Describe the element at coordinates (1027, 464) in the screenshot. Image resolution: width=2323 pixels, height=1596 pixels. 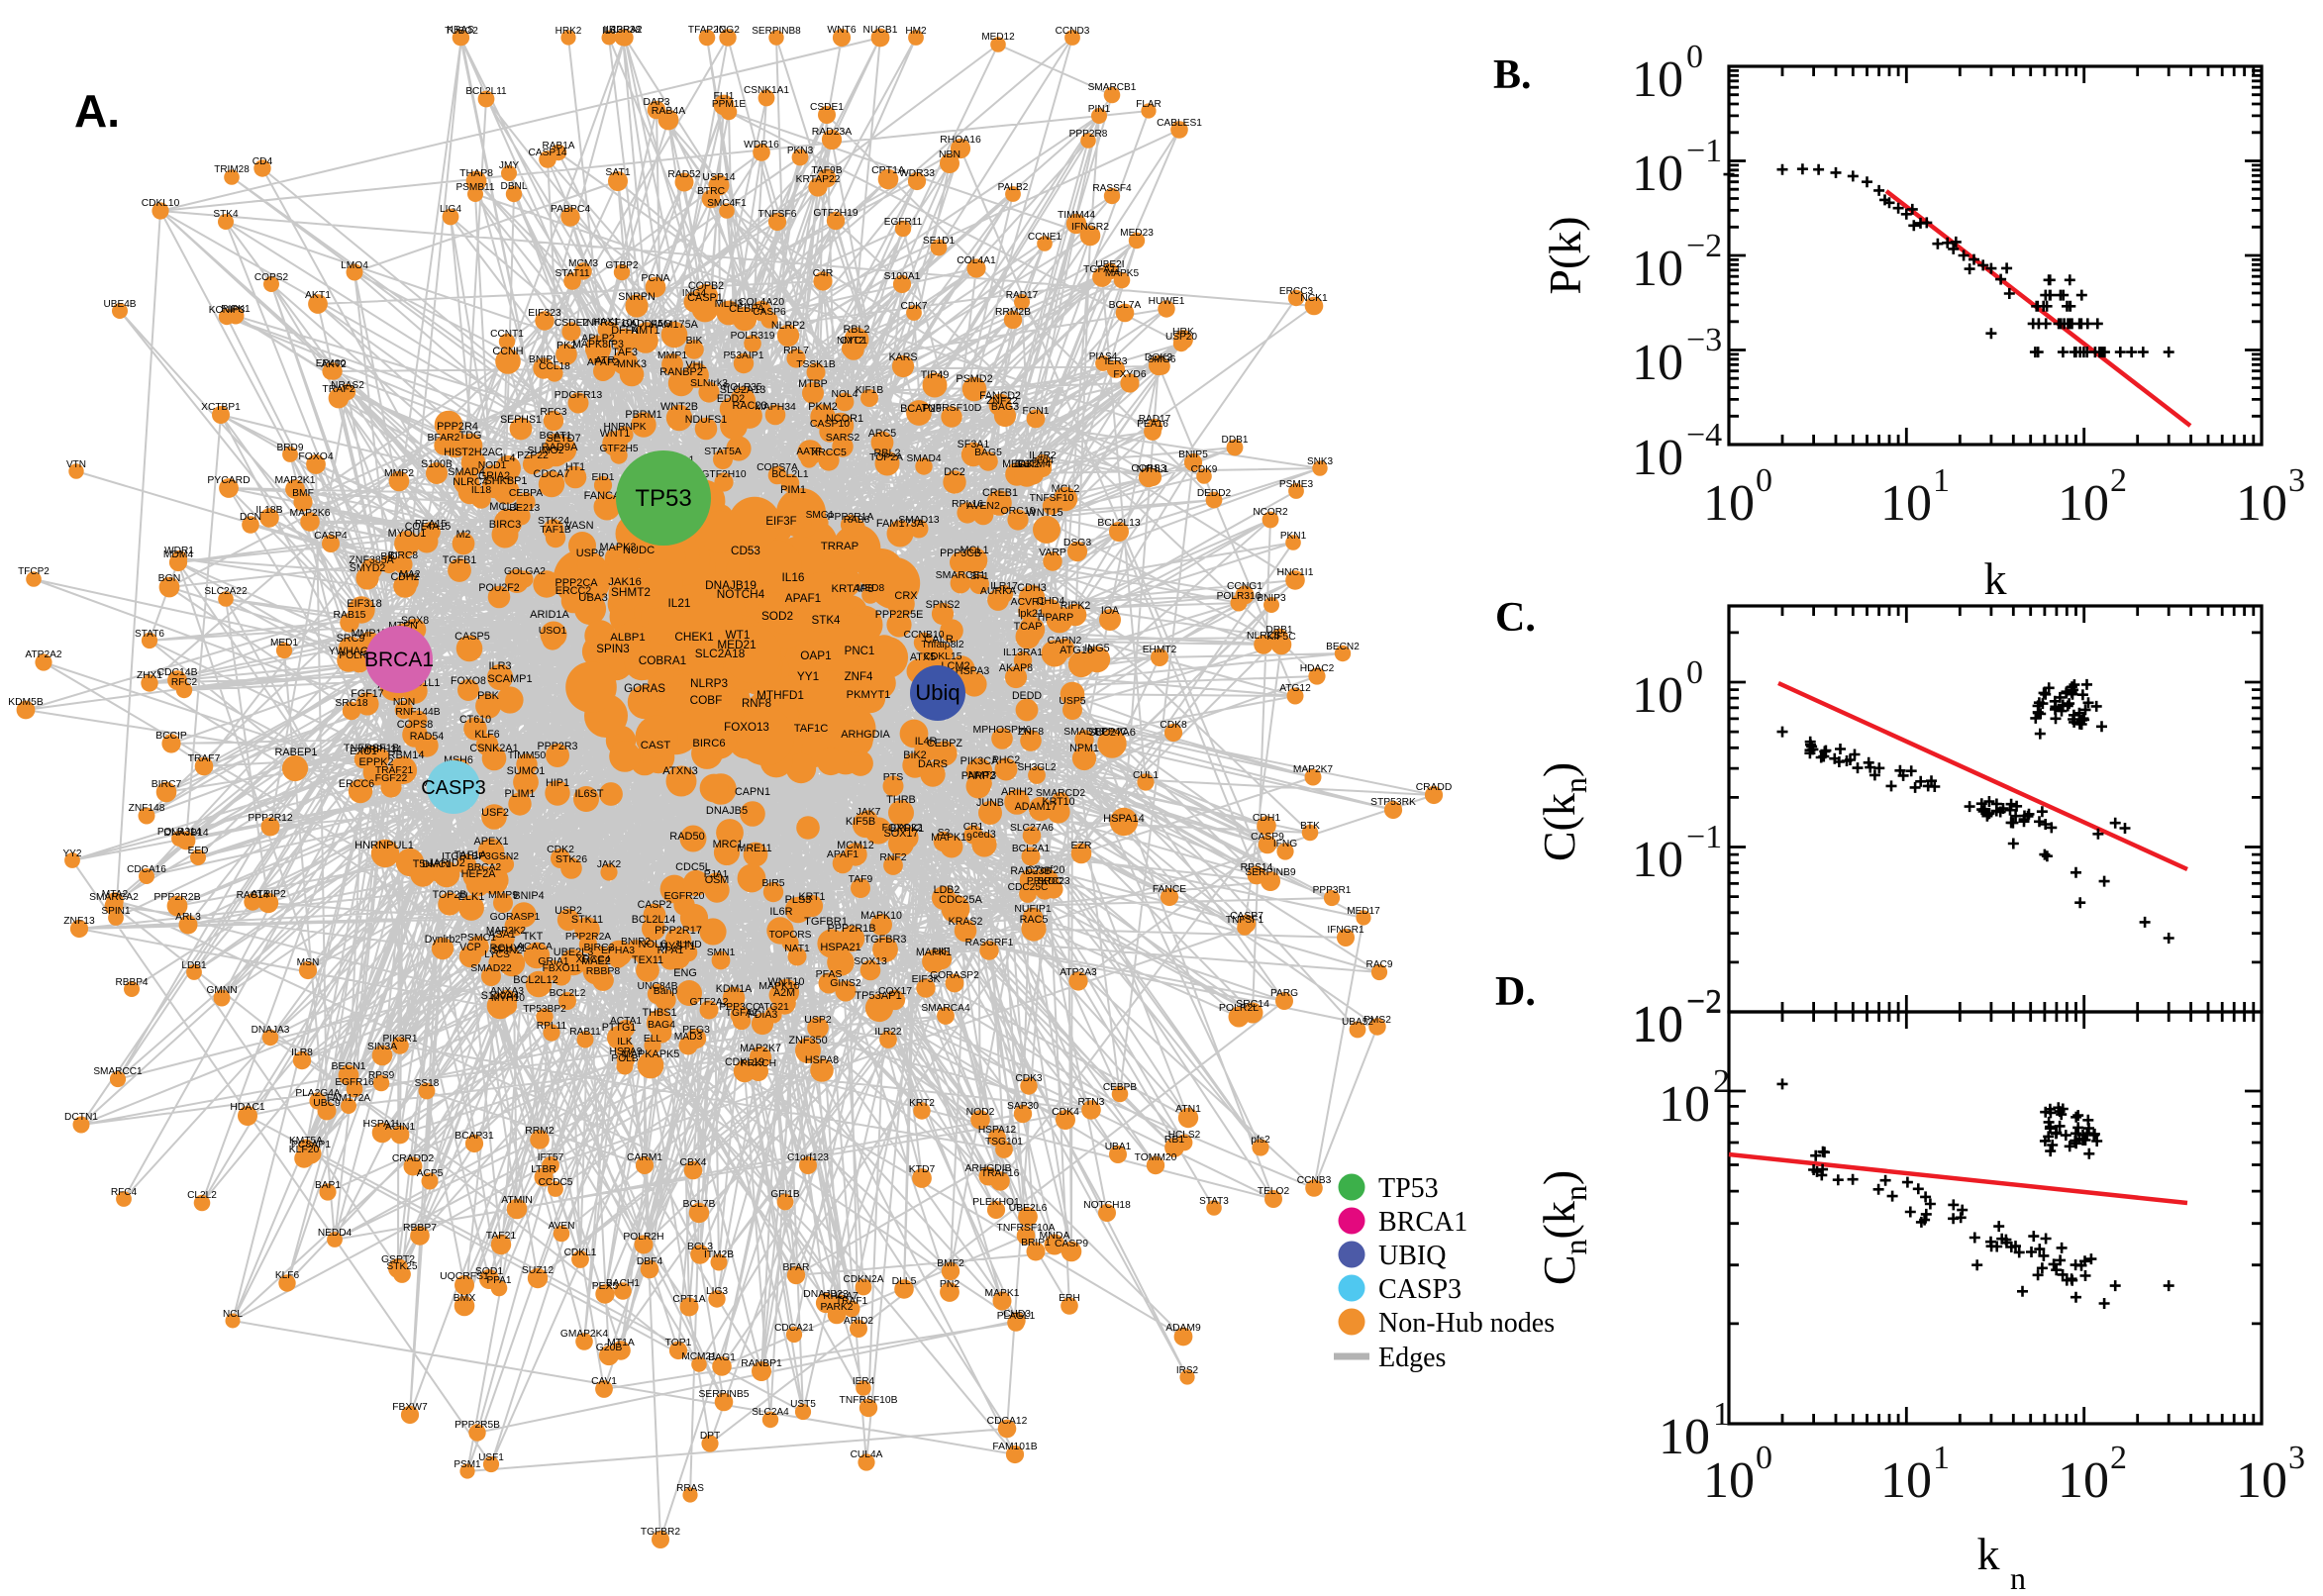
I see `svg-text: JAK2` at that location.